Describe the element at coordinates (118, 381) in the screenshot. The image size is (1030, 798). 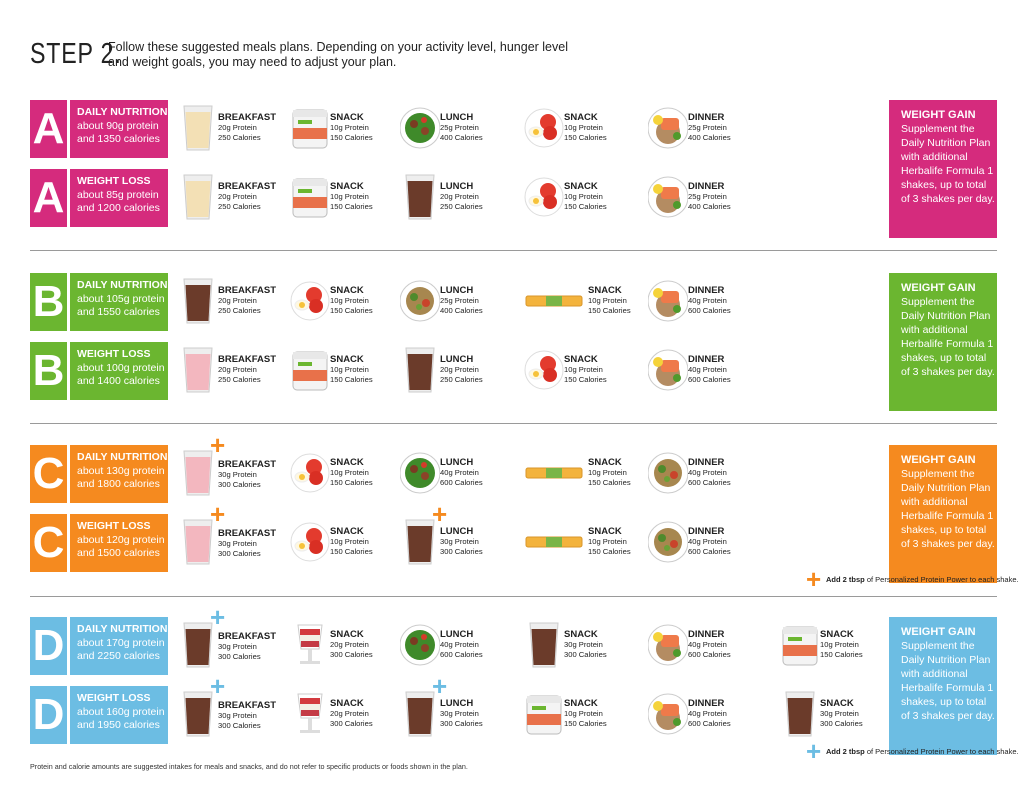
I see `plan-calories: and 1400 calories` at that location.